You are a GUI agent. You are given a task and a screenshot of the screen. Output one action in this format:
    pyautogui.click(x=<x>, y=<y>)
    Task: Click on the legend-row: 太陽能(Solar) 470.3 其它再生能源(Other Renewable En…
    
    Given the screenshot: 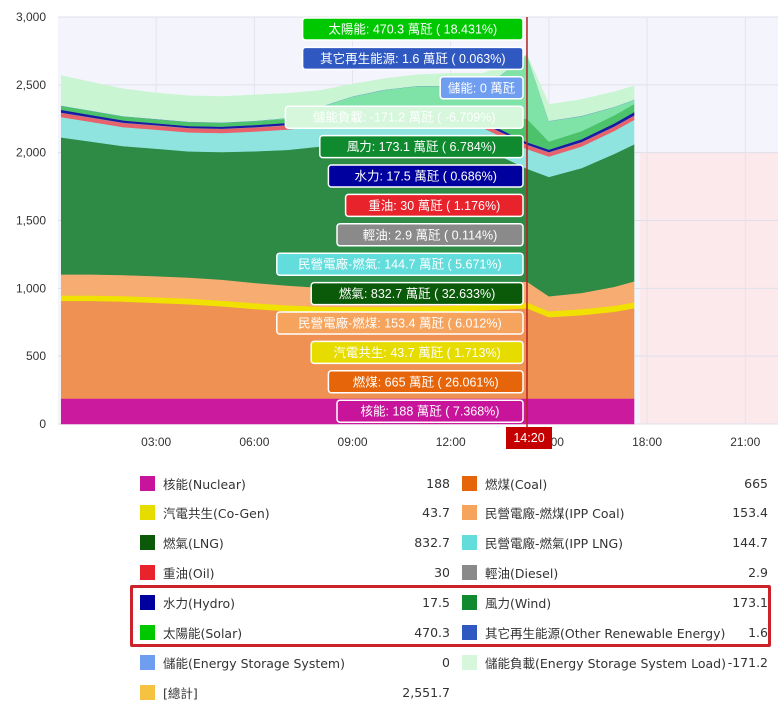 What is the action you would take?
    pyautogui.click(x=455, y=633)
    